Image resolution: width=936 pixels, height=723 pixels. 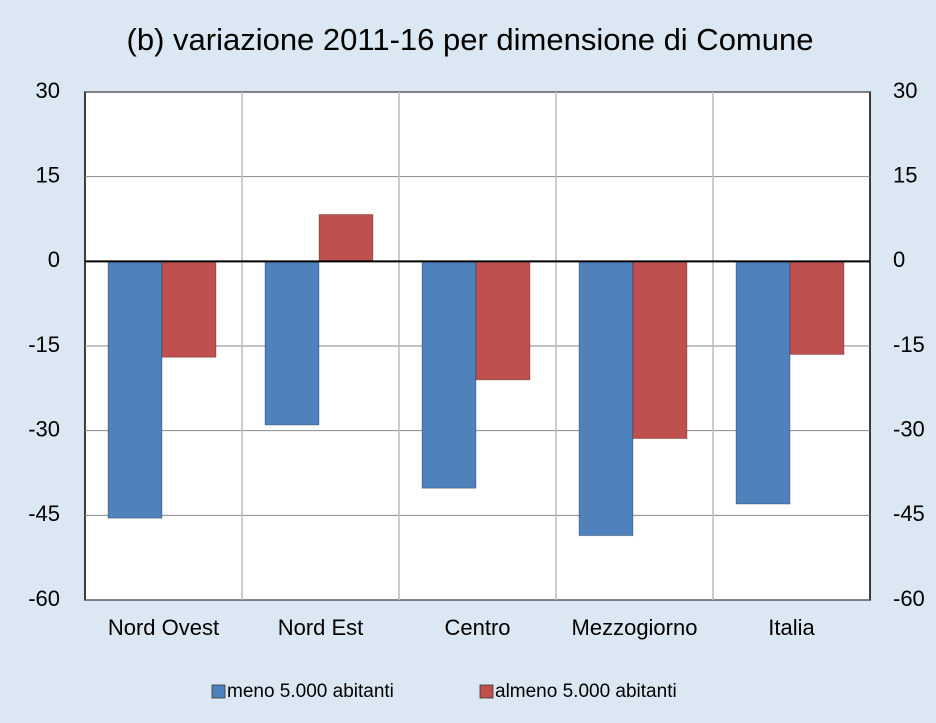 I want to click on y2-tick-label: -30, so click(x=909, y=428).